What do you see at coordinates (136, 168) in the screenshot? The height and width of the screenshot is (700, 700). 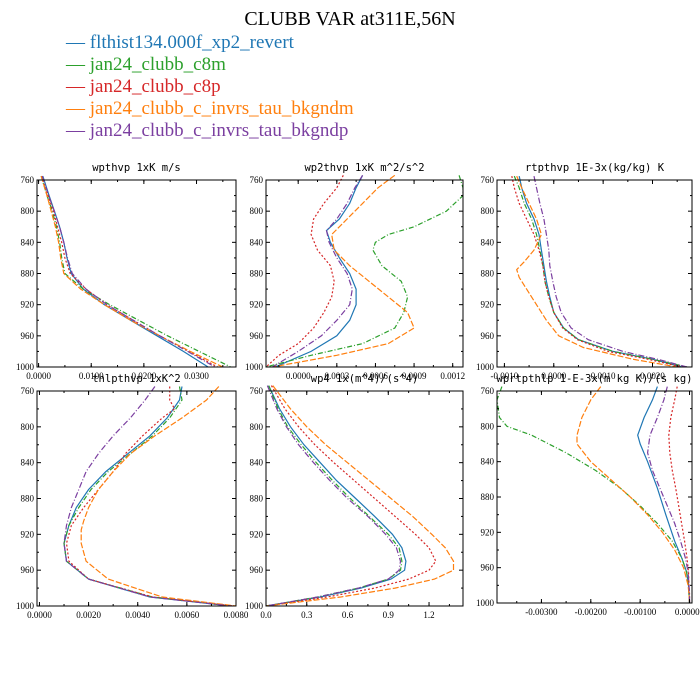 I see `panel-title: wpthvp 1xK m/s` at bounding box center [136, 168].